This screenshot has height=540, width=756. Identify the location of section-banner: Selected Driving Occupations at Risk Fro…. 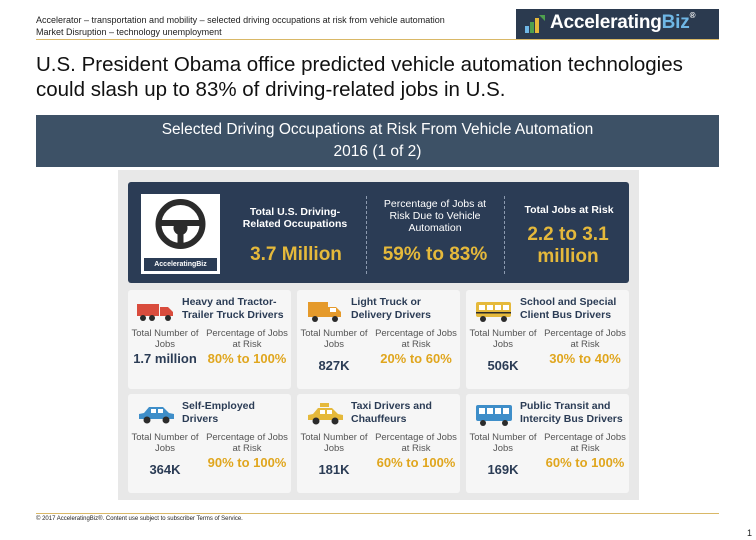
(377, 141).